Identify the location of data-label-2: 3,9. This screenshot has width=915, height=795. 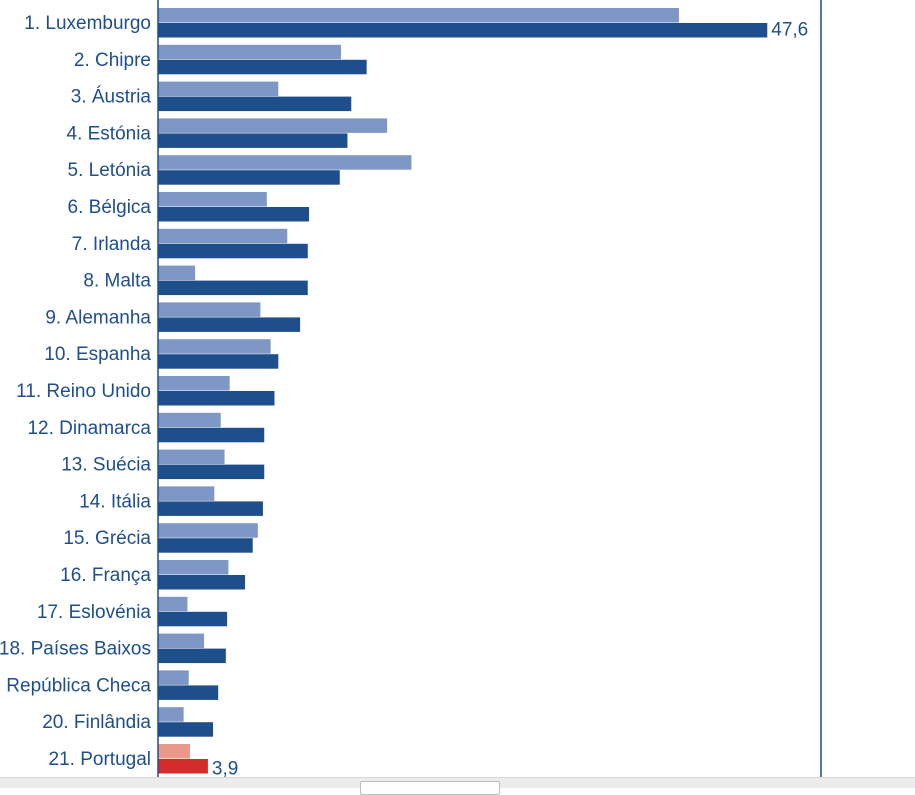
(225, 768).